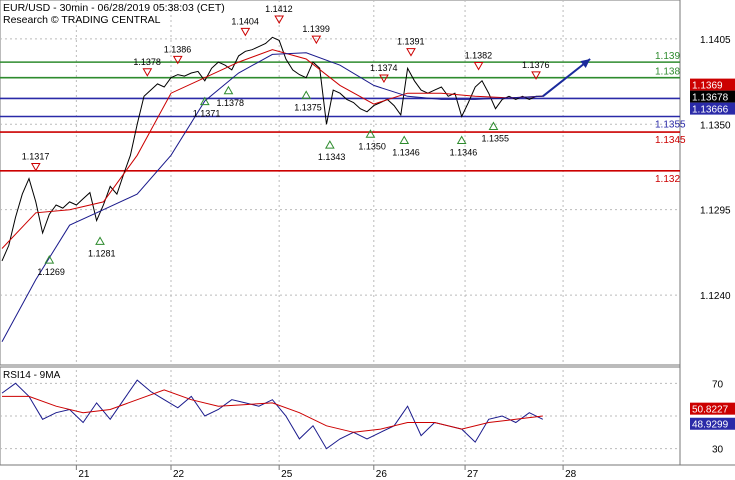 The width and height of the screenshot is (735, 480). I want to click on price-tag-label: 1.13666, so click(710, 110).